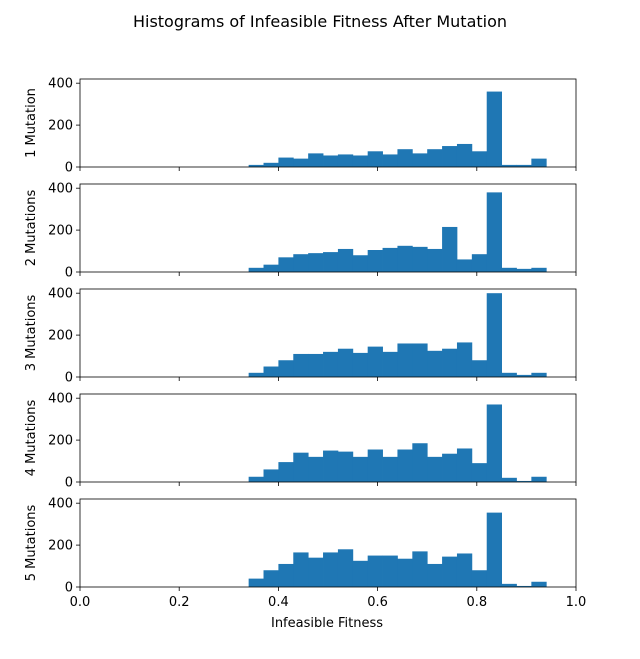 This screenshot has height=659, width=640. I want to click on x-tick-label: 0.6, so click(377, 602).